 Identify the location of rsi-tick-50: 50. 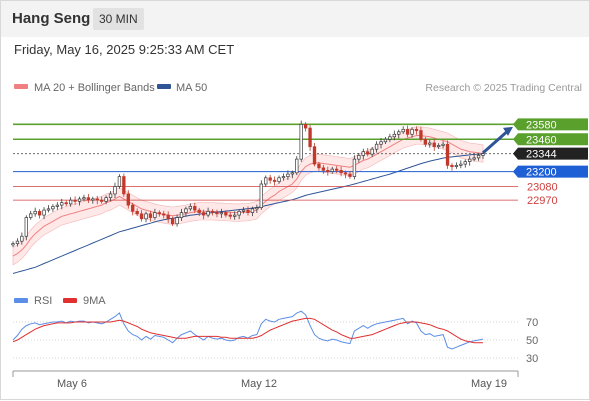
(532, 341).